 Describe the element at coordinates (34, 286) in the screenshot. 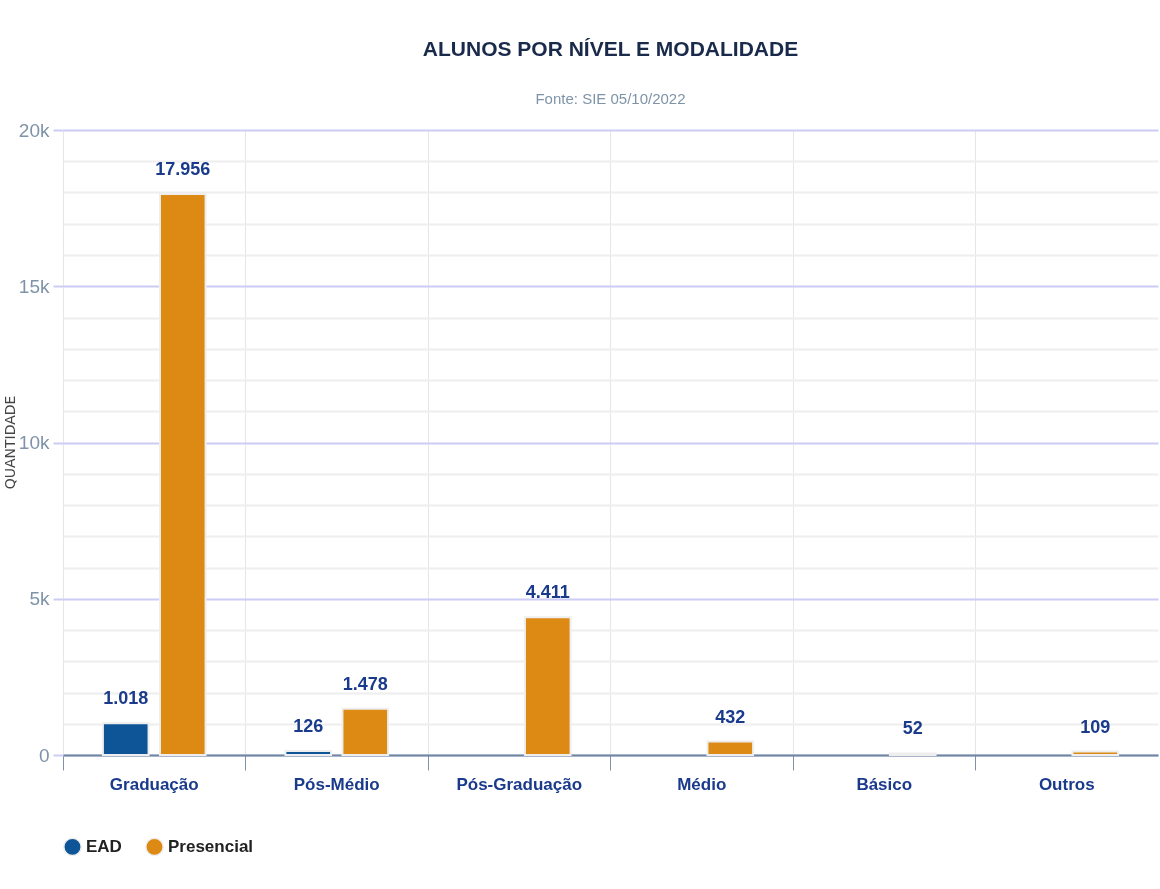

I see `y-tick-label: 15k` at that location.